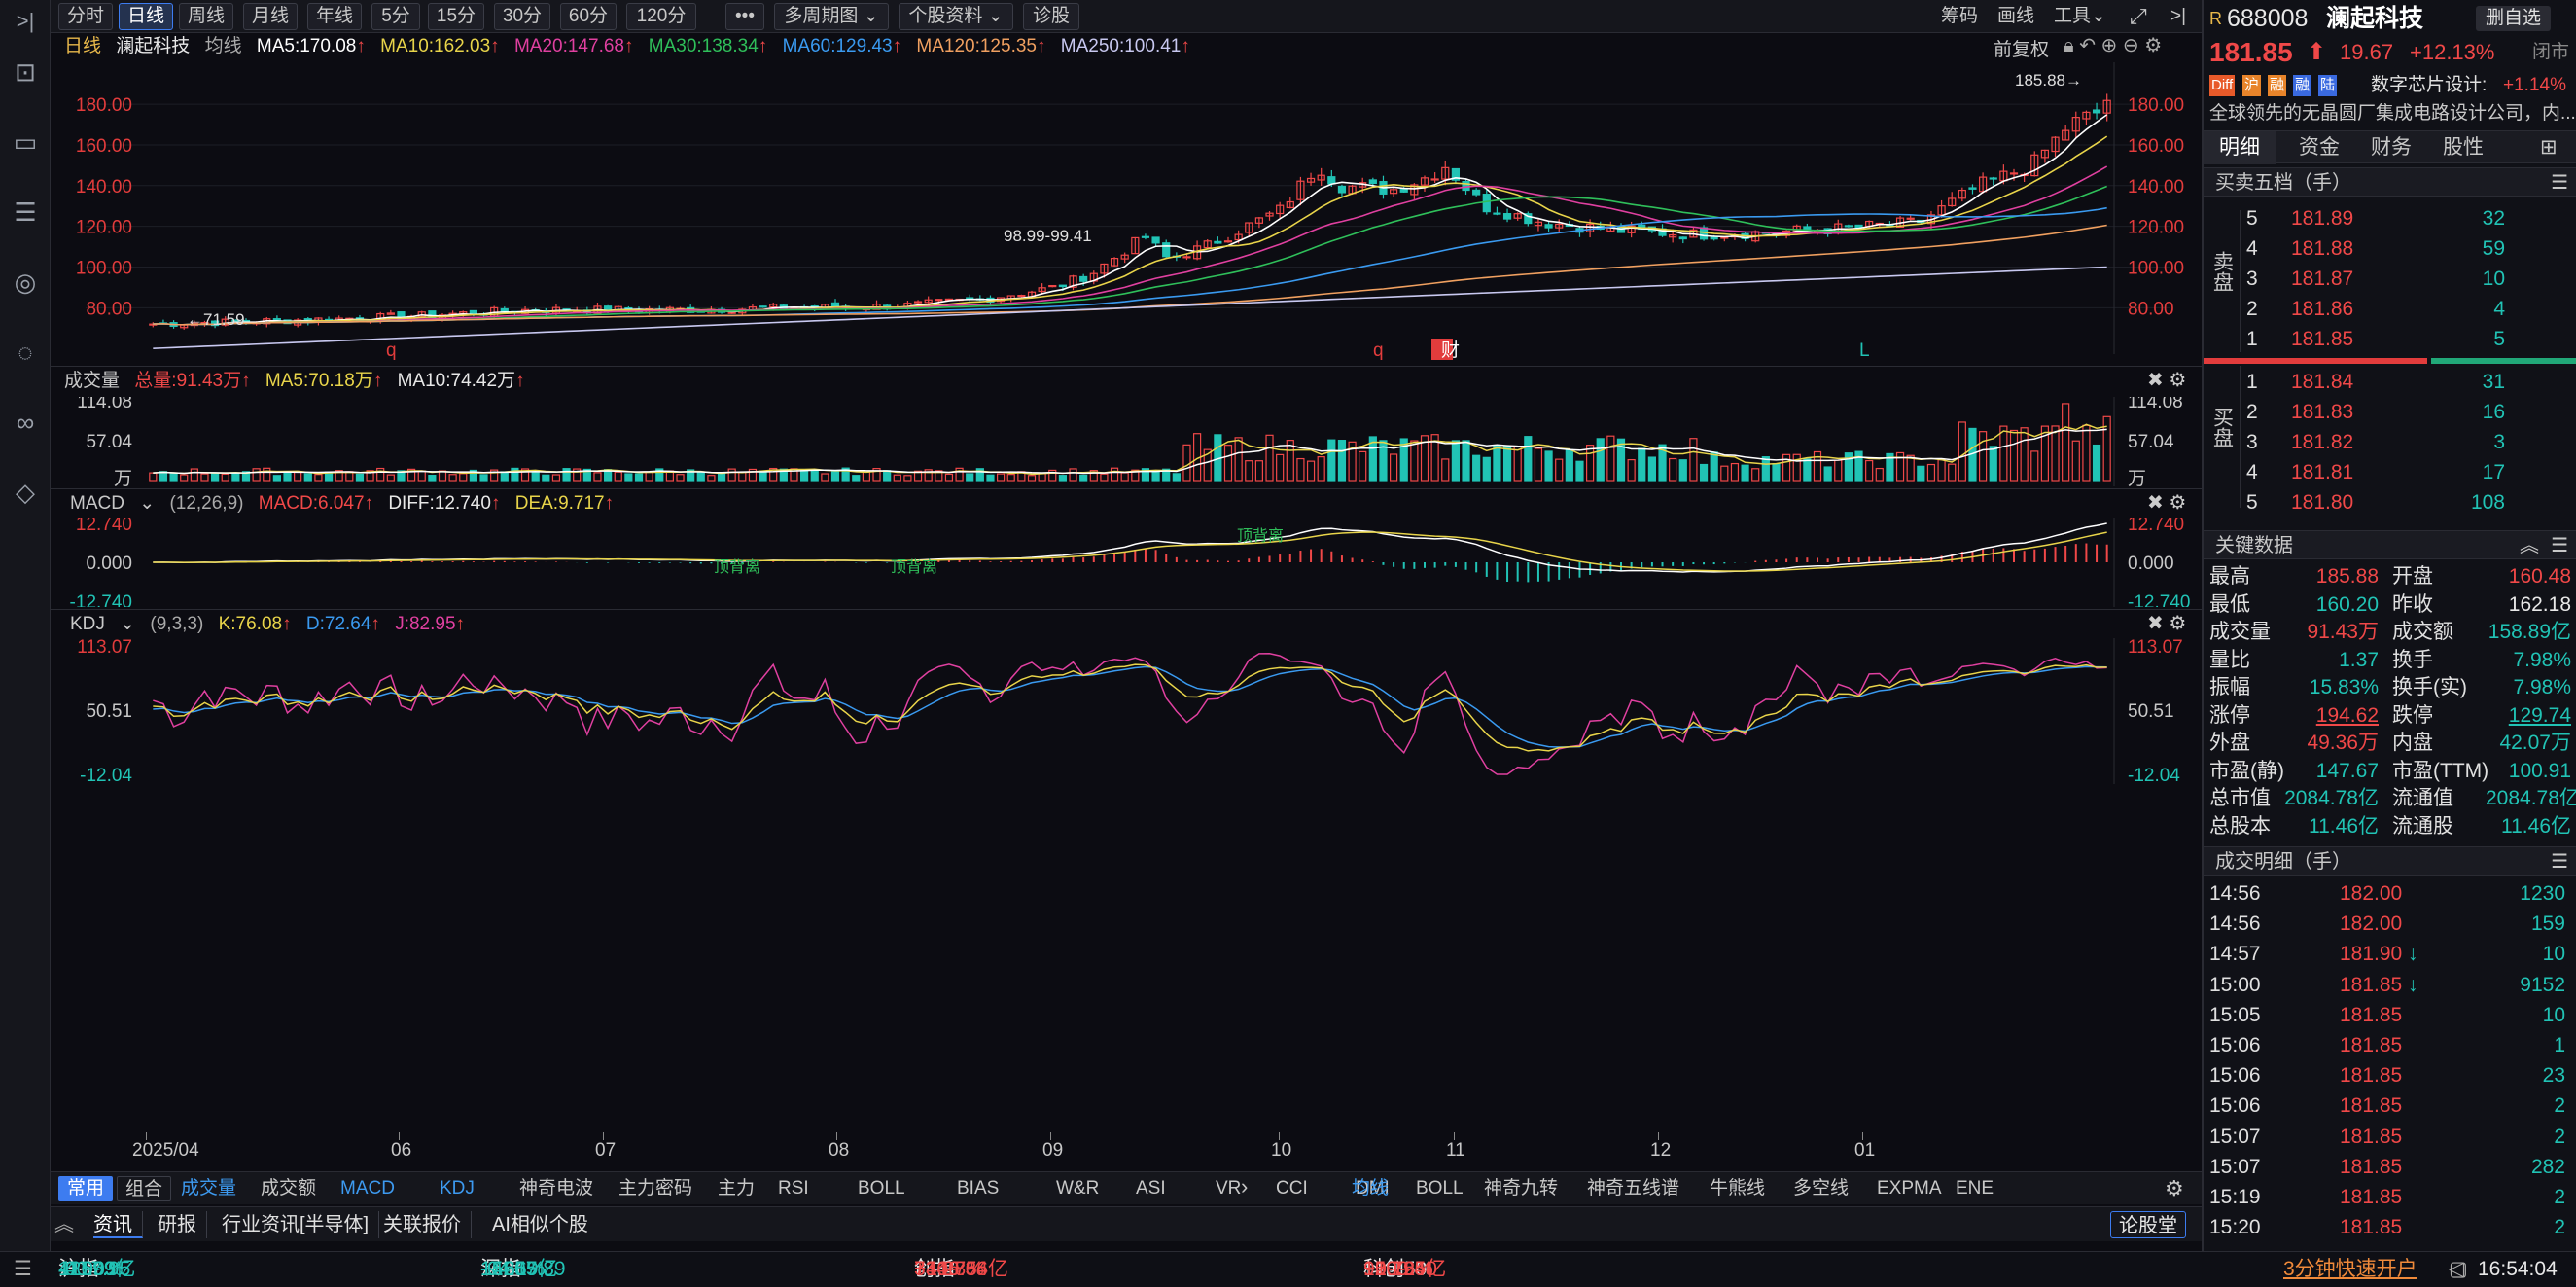  Describe the element at coordinates (209, 1188) in the screenshot. I see `tab-indicator-0: 成交量` at that location.